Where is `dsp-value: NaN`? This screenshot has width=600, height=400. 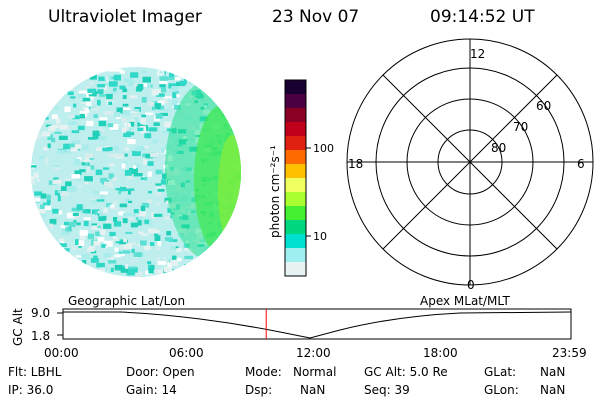 dsp-value: NaN is located at coordinates (313, 390).